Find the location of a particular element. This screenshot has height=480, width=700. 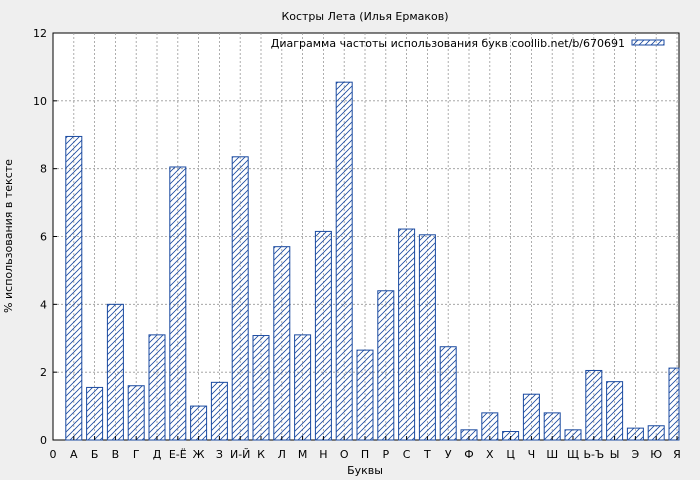

x-tick-label: Э is located at coordinates (636, 454).